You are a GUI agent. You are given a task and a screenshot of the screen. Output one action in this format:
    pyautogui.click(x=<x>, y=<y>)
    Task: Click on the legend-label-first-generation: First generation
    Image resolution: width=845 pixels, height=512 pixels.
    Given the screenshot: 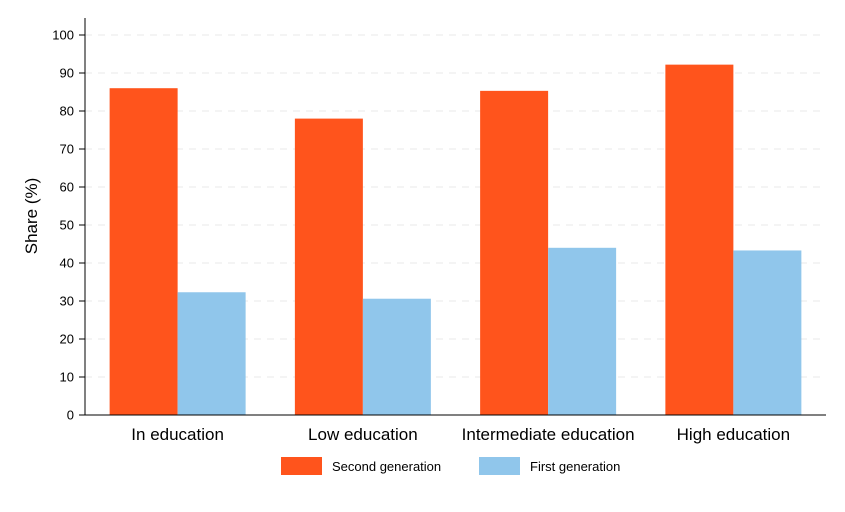 What is the action you would take?
    pyautogui.click(x=575, y=466)
    